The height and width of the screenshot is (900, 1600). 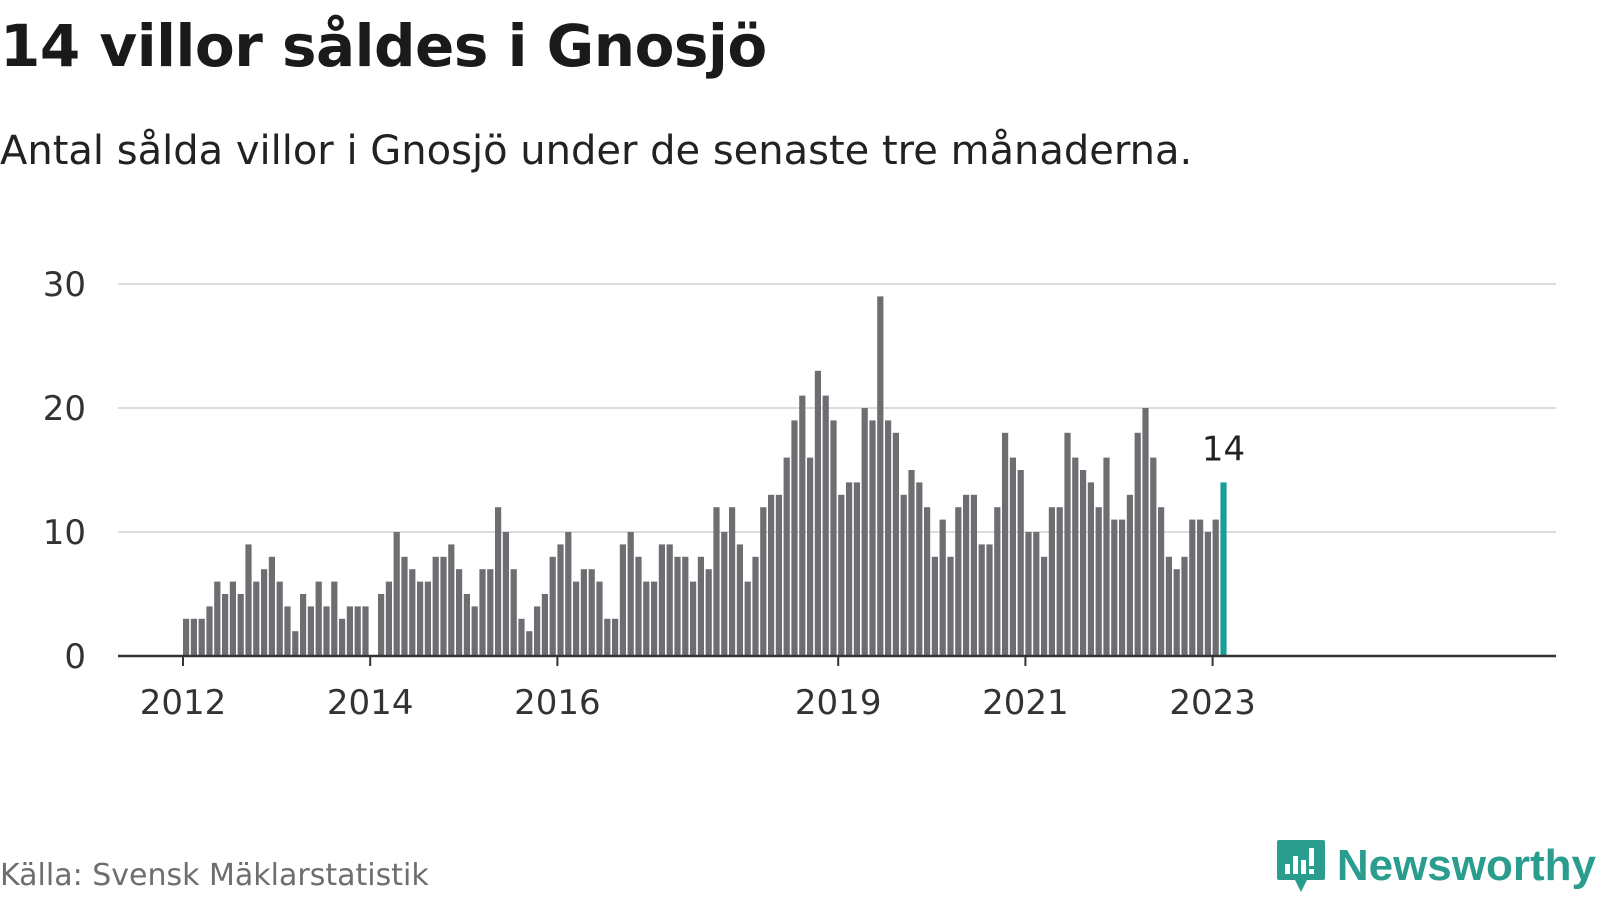 I want to click on brand-name: Newsworthy, so click(x=1466, y=865).